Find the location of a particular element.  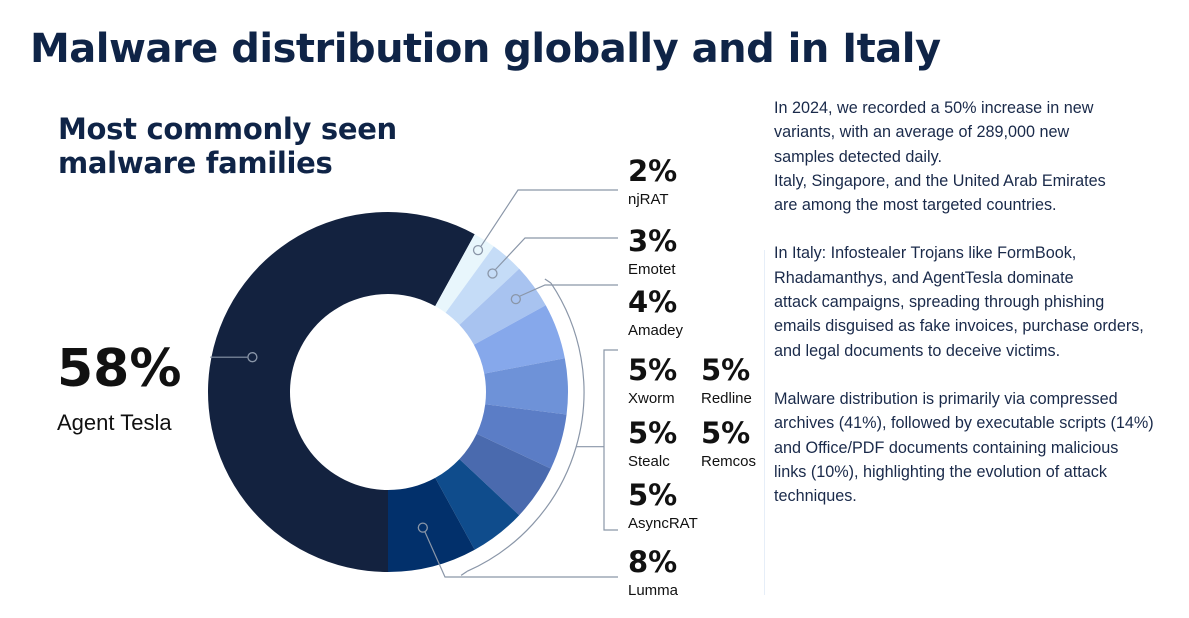

name-label-xworm: Xworm is located at coordinates (651, 398).